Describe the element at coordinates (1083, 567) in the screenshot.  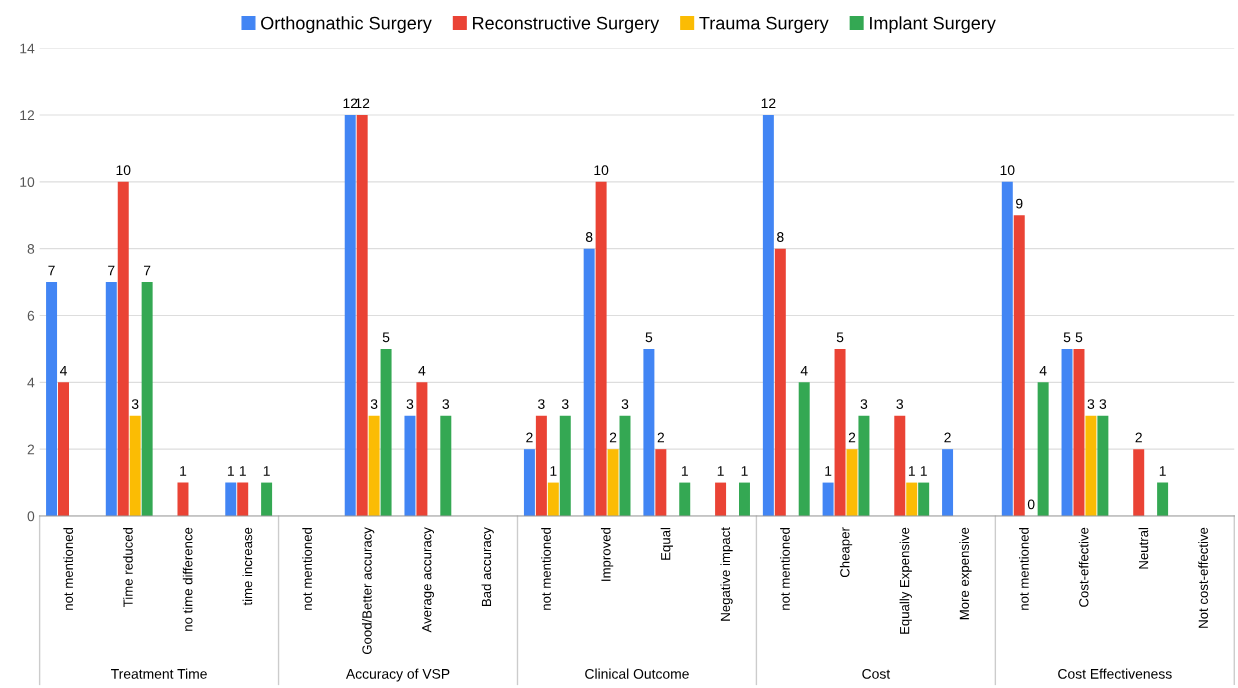
I see `x-tick-label: Cost-effective` at that location.